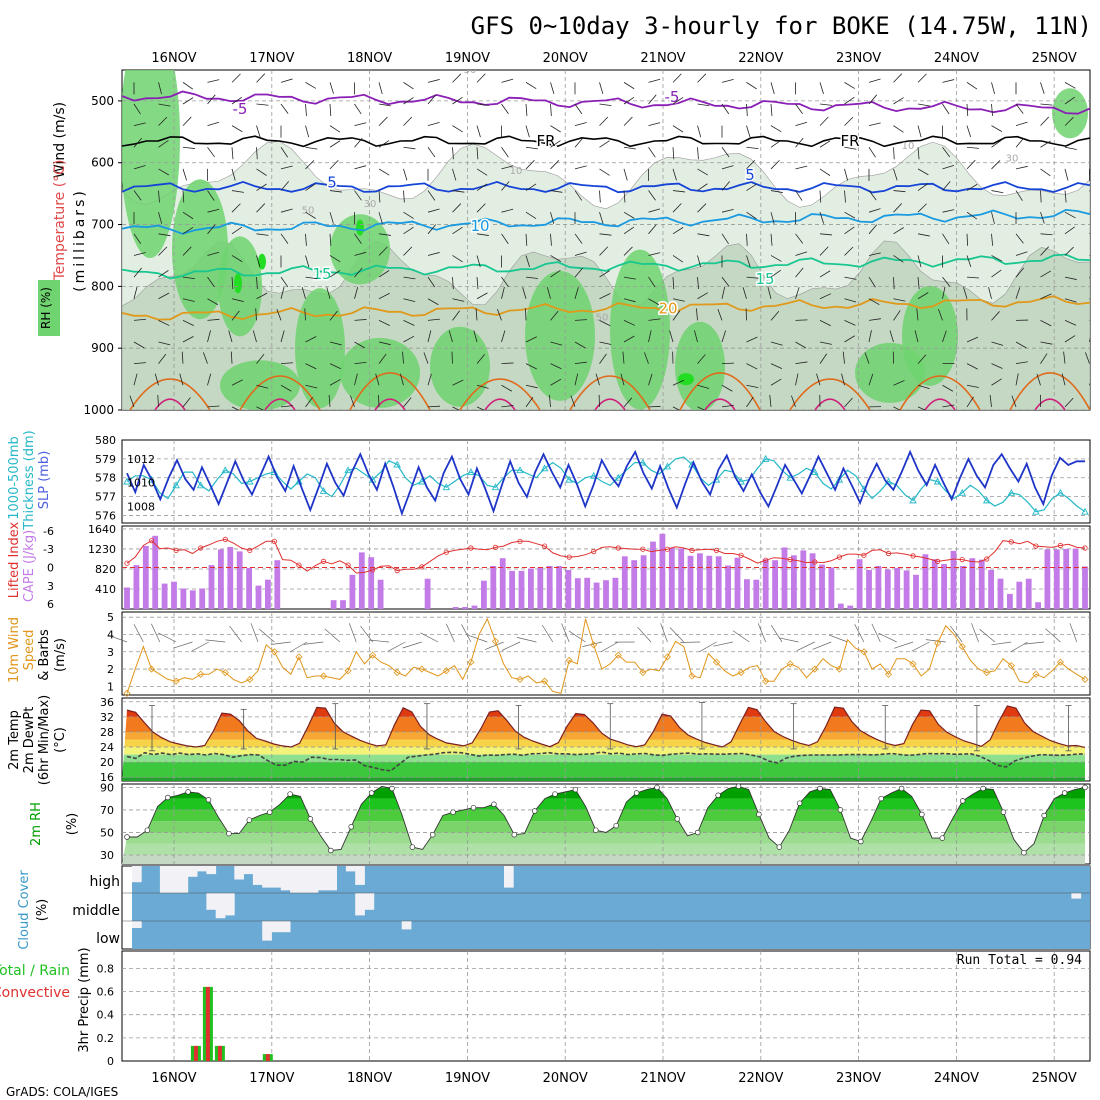 The image size is (1100, 1100). Describe the element at coordinates (554, 907) in the screenshot. I see `cloud-panel: high middle low Cloud Cover (%)` at that location.